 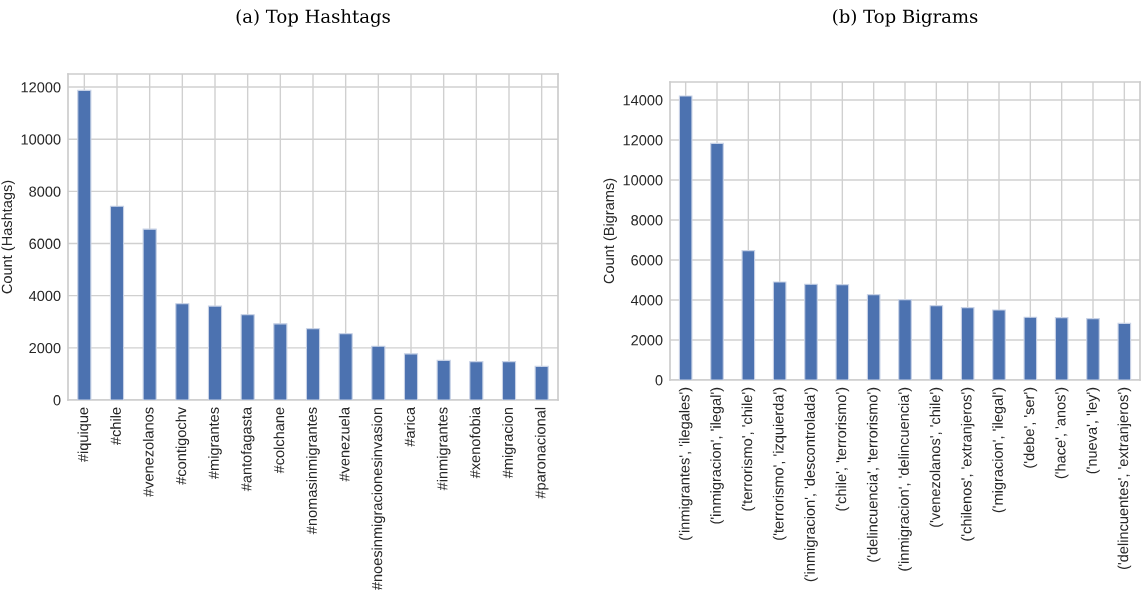 I want to click on x-tick-label: #chile, so click(x=115, y=426).